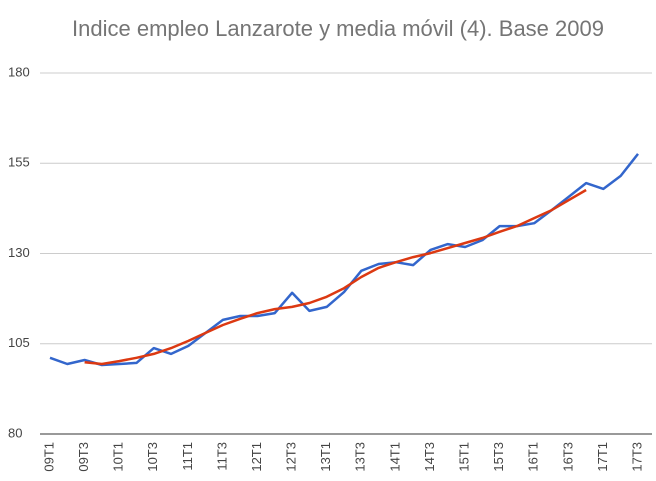  Describe the element at coordinates (83, 457) in the screenshot. I see `x-tick-label: 09T3` at that location.